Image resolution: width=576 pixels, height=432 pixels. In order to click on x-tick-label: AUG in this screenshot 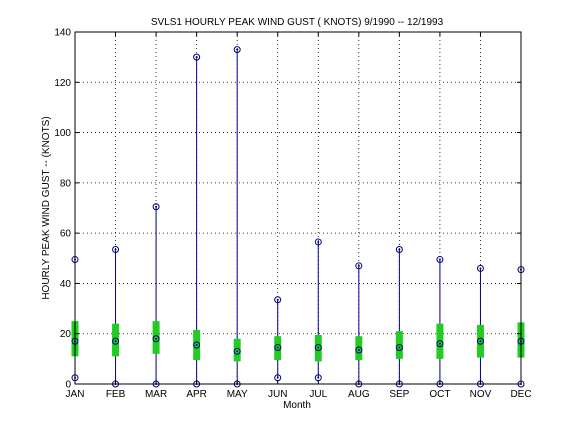, I will do `click(359, 394)`.